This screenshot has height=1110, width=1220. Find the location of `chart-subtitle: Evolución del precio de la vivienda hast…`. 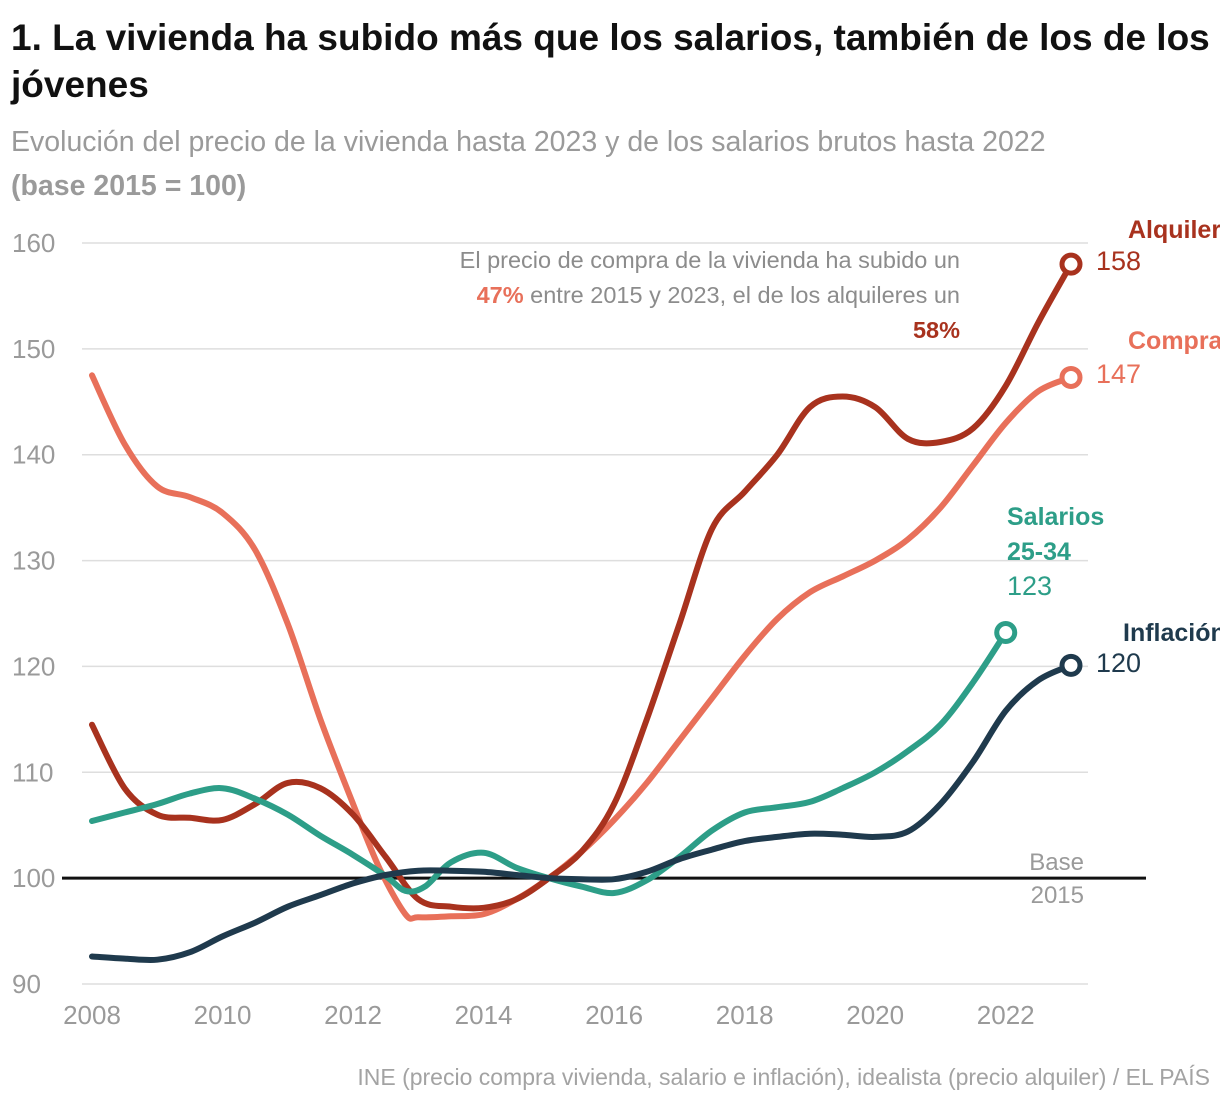

chart-subtitle: Evolución del precio de la vivienda hast… is located at coordinates (613, 164).